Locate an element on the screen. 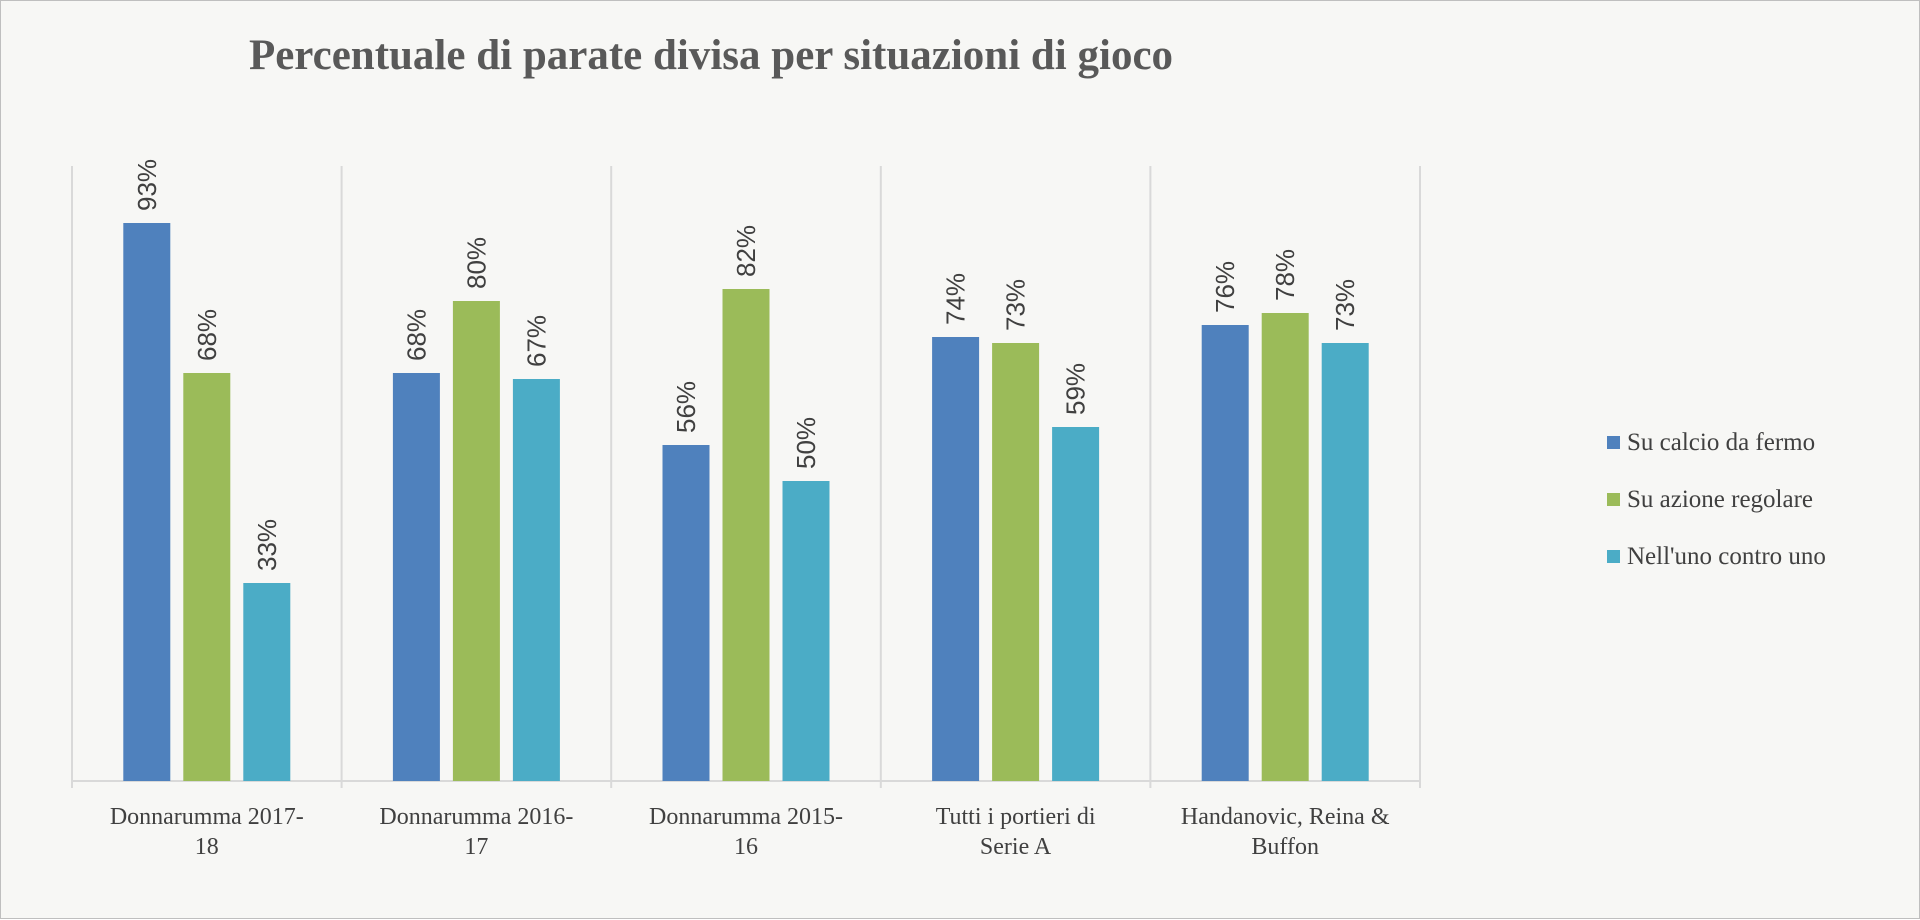 The width and height of the screenshot is (1920, 920). data-label: 33% is located at coordinates (267, 545).